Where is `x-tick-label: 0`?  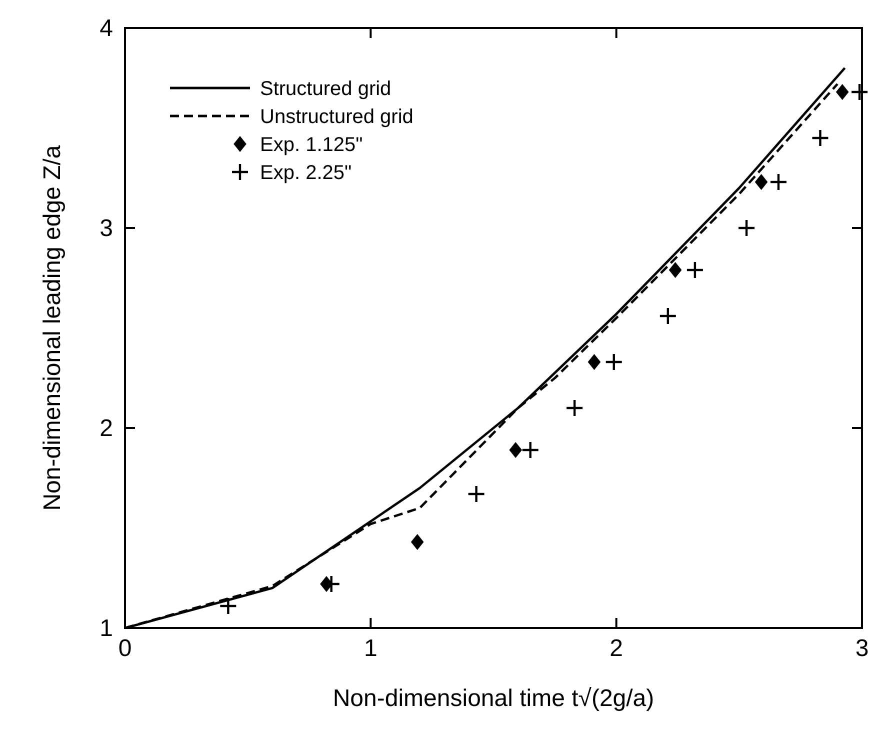 x-tick-label: 0 is located at coordinates (125, 648).